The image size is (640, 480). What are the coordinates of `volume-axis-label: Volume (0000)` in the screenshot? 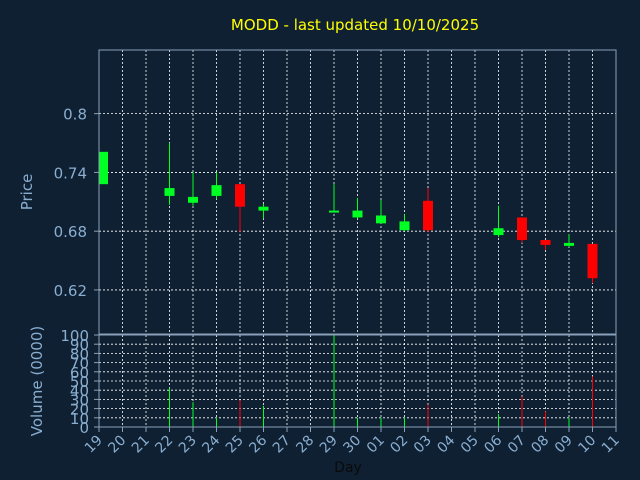 It's located at (37, 381).